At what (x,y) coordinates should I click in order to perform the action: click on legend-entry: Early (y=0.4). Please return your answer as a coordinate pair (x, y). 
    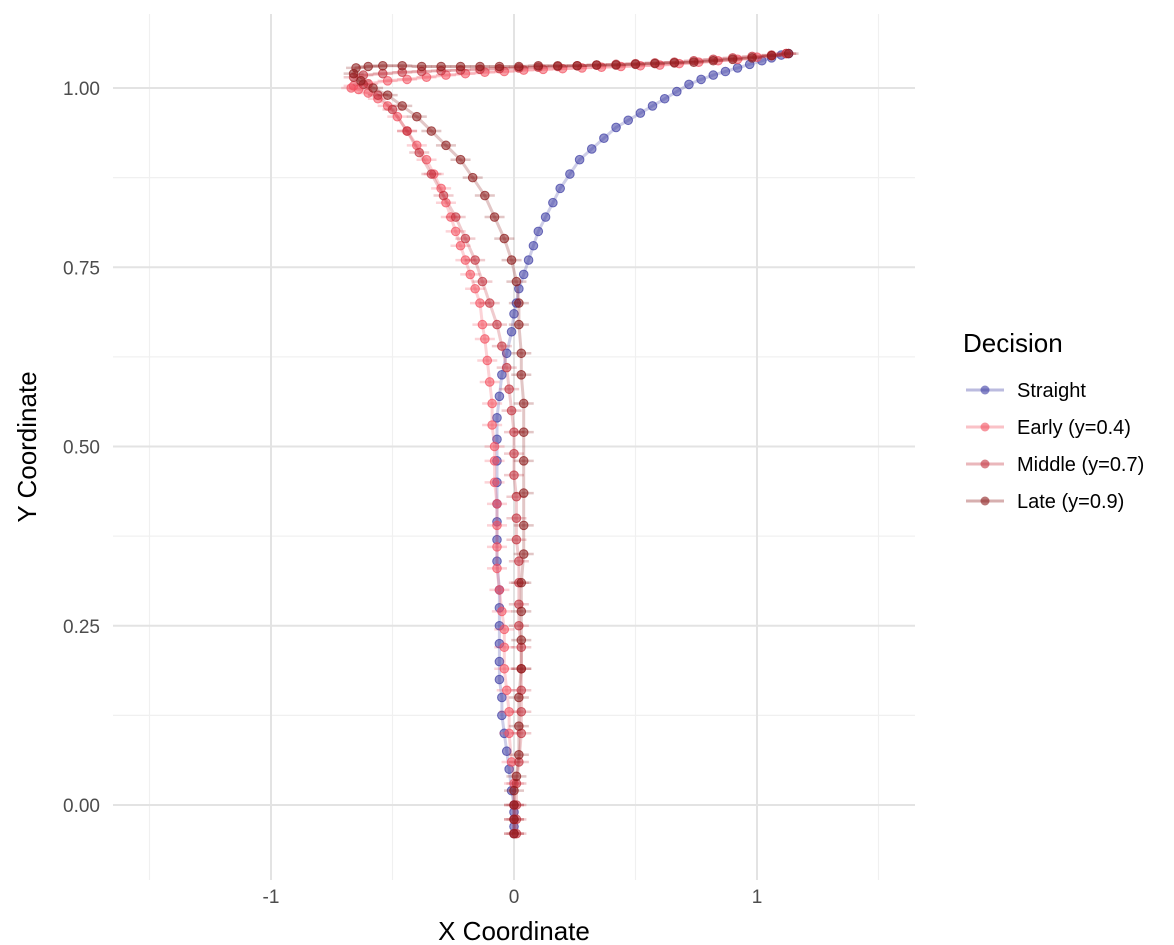
    Looking at the image, I should click on (1048, 428).